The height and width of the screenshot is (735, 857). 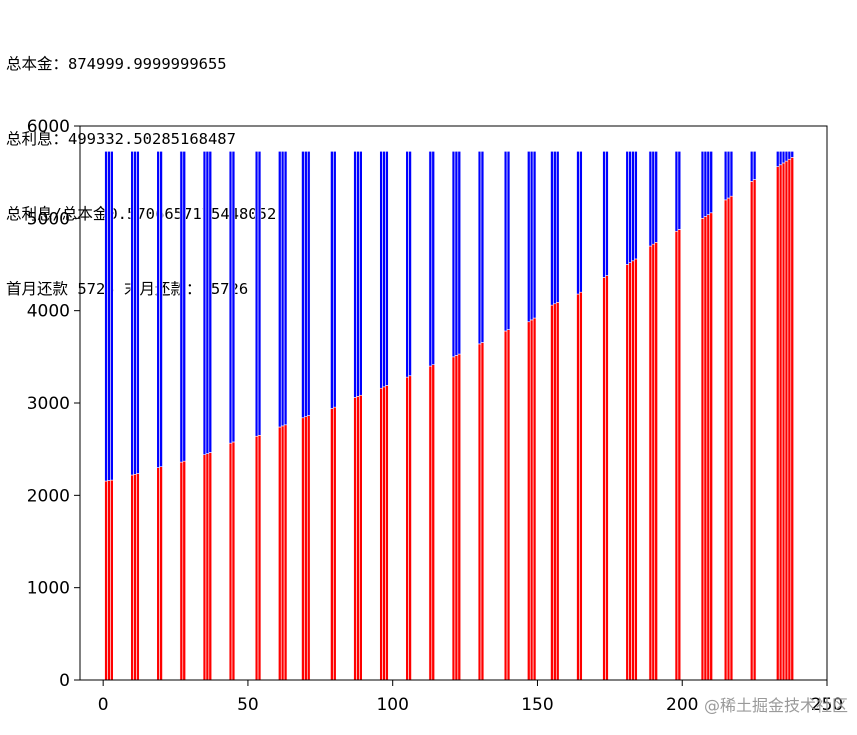 What do you see at coordinates (103, 705) in the screenshot?
I see `x-tick-label: 0` at bounding box center [103, 705].